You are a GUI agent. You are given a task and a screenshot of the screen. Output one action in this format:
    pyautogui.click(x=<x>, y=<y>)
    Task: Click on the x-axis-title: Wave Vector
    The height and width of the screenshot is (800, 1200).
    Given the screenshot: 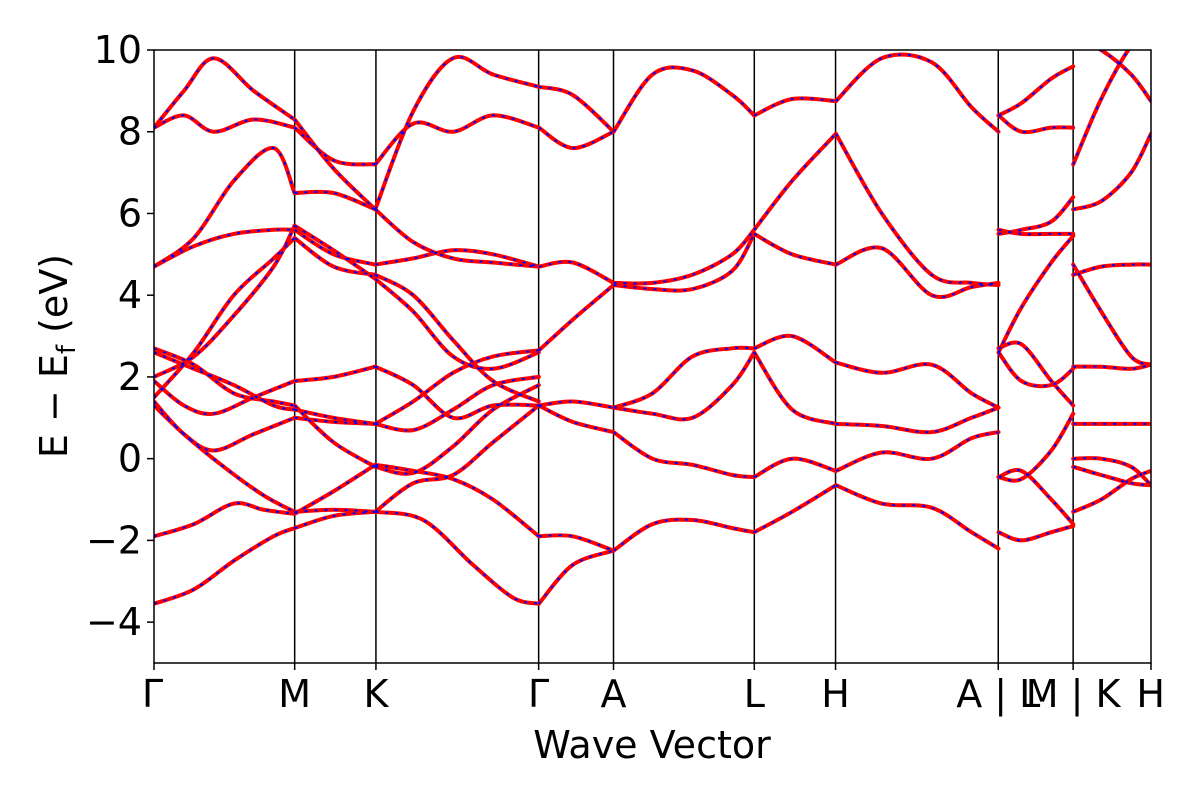 What is the action you would take?
    pyautogui.click(x=652, y=745)
    